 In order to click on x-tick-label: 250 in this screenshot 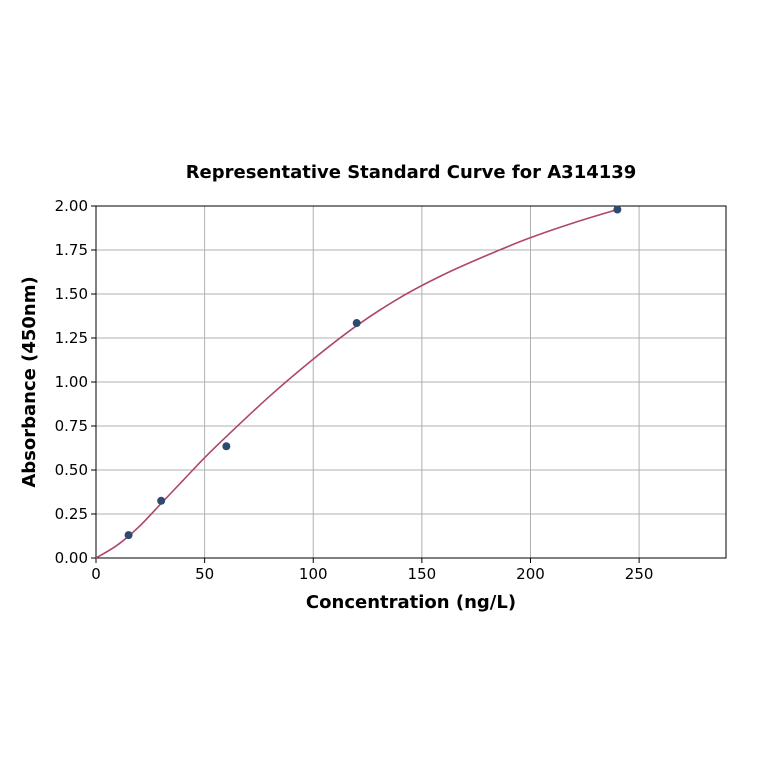, I will do `click(639, 574)`.